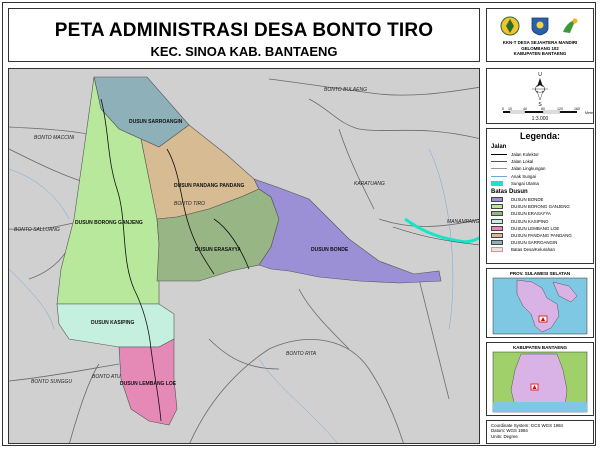  Describe the element at coordinates (540, 105) in the screenshot. I see `svg-text: S` at that location.